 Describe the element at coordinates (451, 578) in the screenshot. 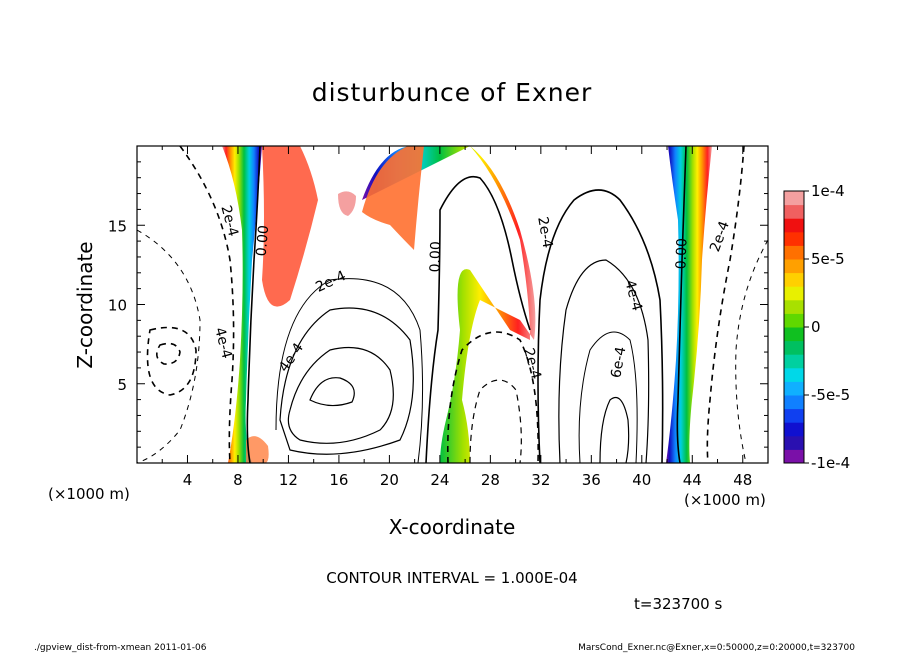

I see `contour-interval-note: CONTOUR INTERVAL = 1.000E-04` at that location.